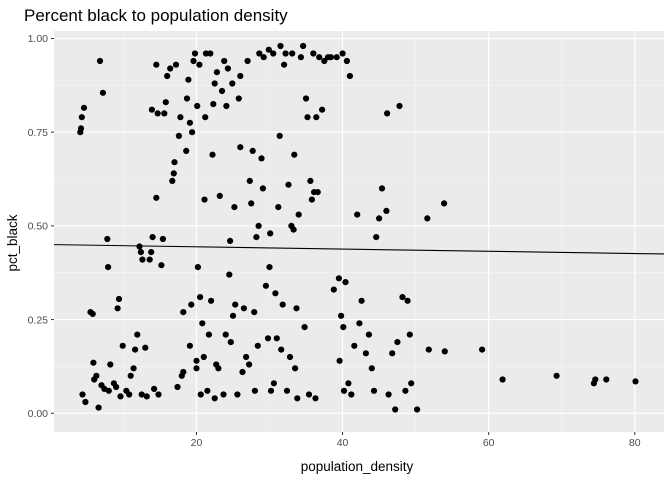 The height and width of the screenshot is (480, 672). Describe the element at coordinates (343, 443) in the screenshot. I see `x-tick-label: 40` at that location.